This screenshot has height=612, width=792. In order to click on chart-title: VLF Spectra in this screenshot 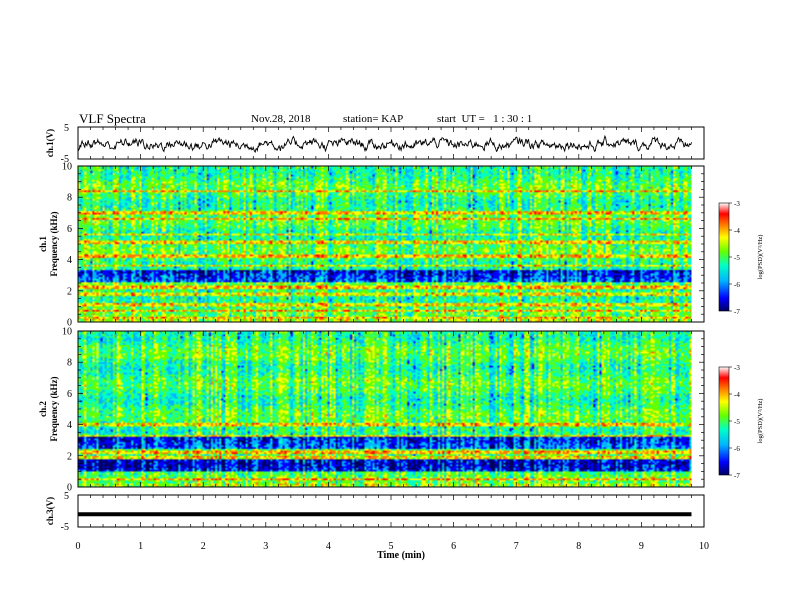, I will do `click(112, 118)`.